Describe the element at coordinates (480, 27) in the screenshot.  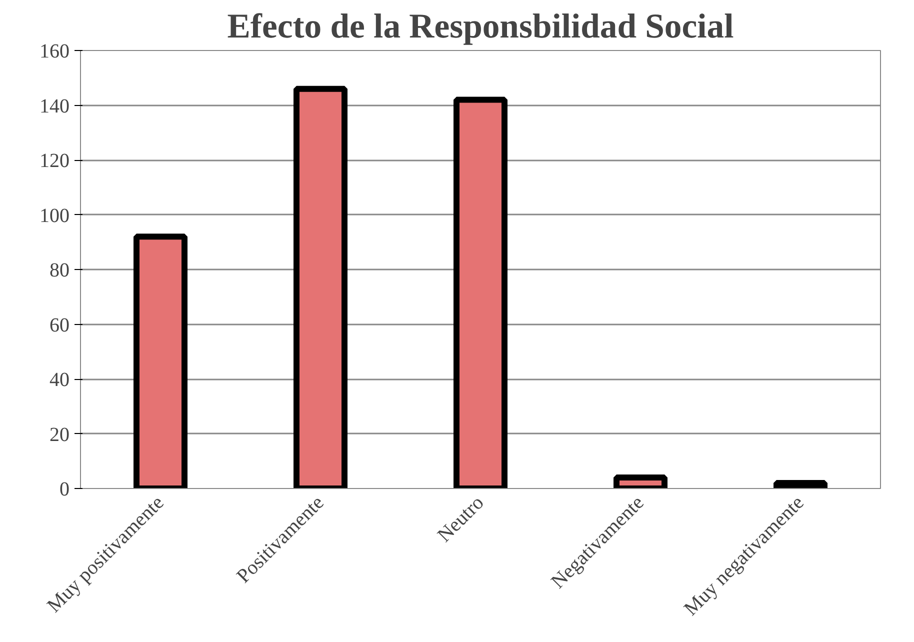
I see `chart-title: Efecto de la Responsbilidad Social` at that location.